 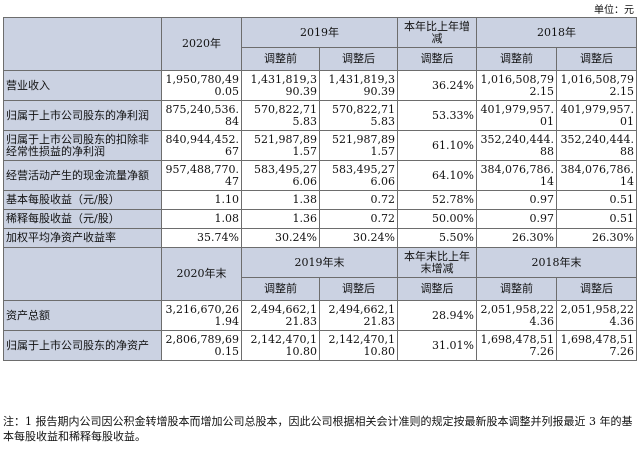 What do you see at coordinates (516, 238) in the screenshot?
I see `cell-2018-before: 26.30%` at bounding box center [516, 238].